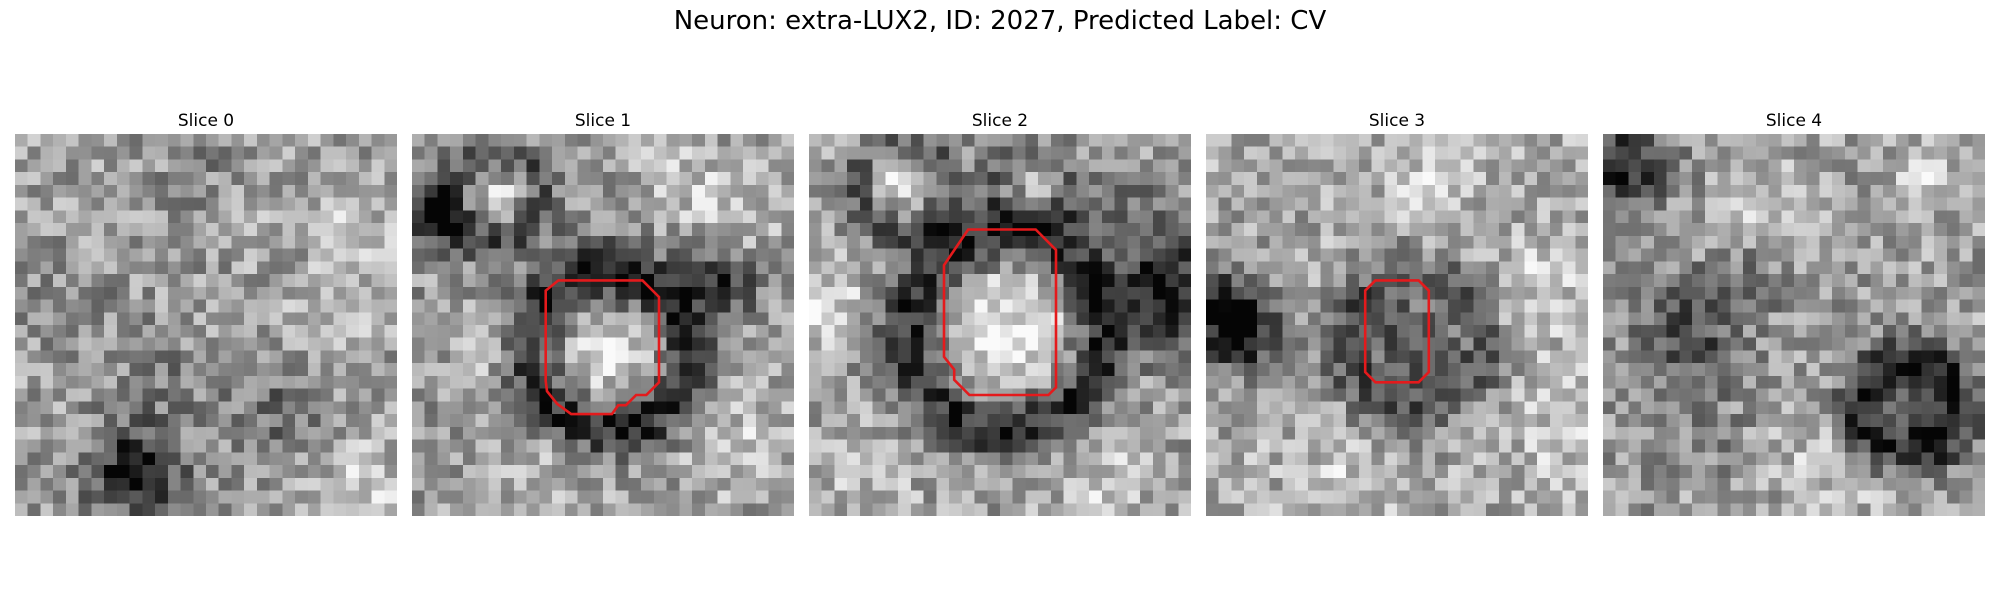 The height and width of the screenshot is (600, 2000). I want to click on slice-panel-4: Slice 4, so click(1794, 312).